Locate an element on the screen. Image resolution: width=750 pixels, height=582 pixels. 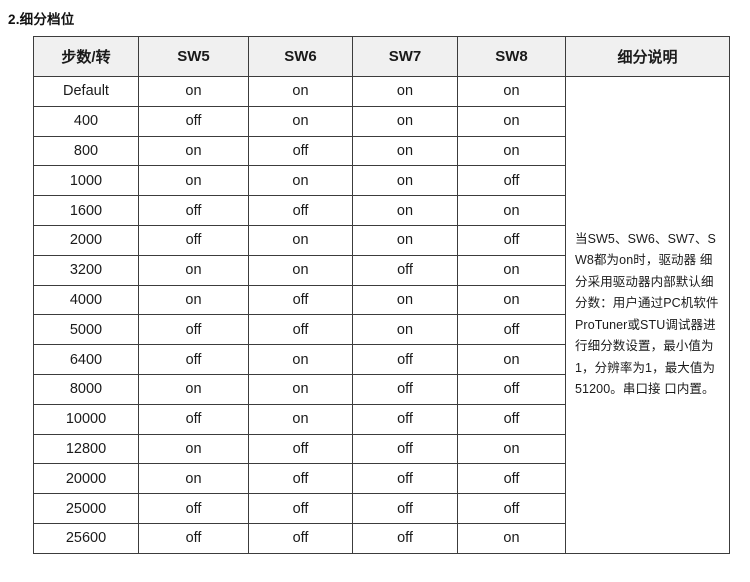
steps-cell: 20000 is located at coordinates (86, 479).